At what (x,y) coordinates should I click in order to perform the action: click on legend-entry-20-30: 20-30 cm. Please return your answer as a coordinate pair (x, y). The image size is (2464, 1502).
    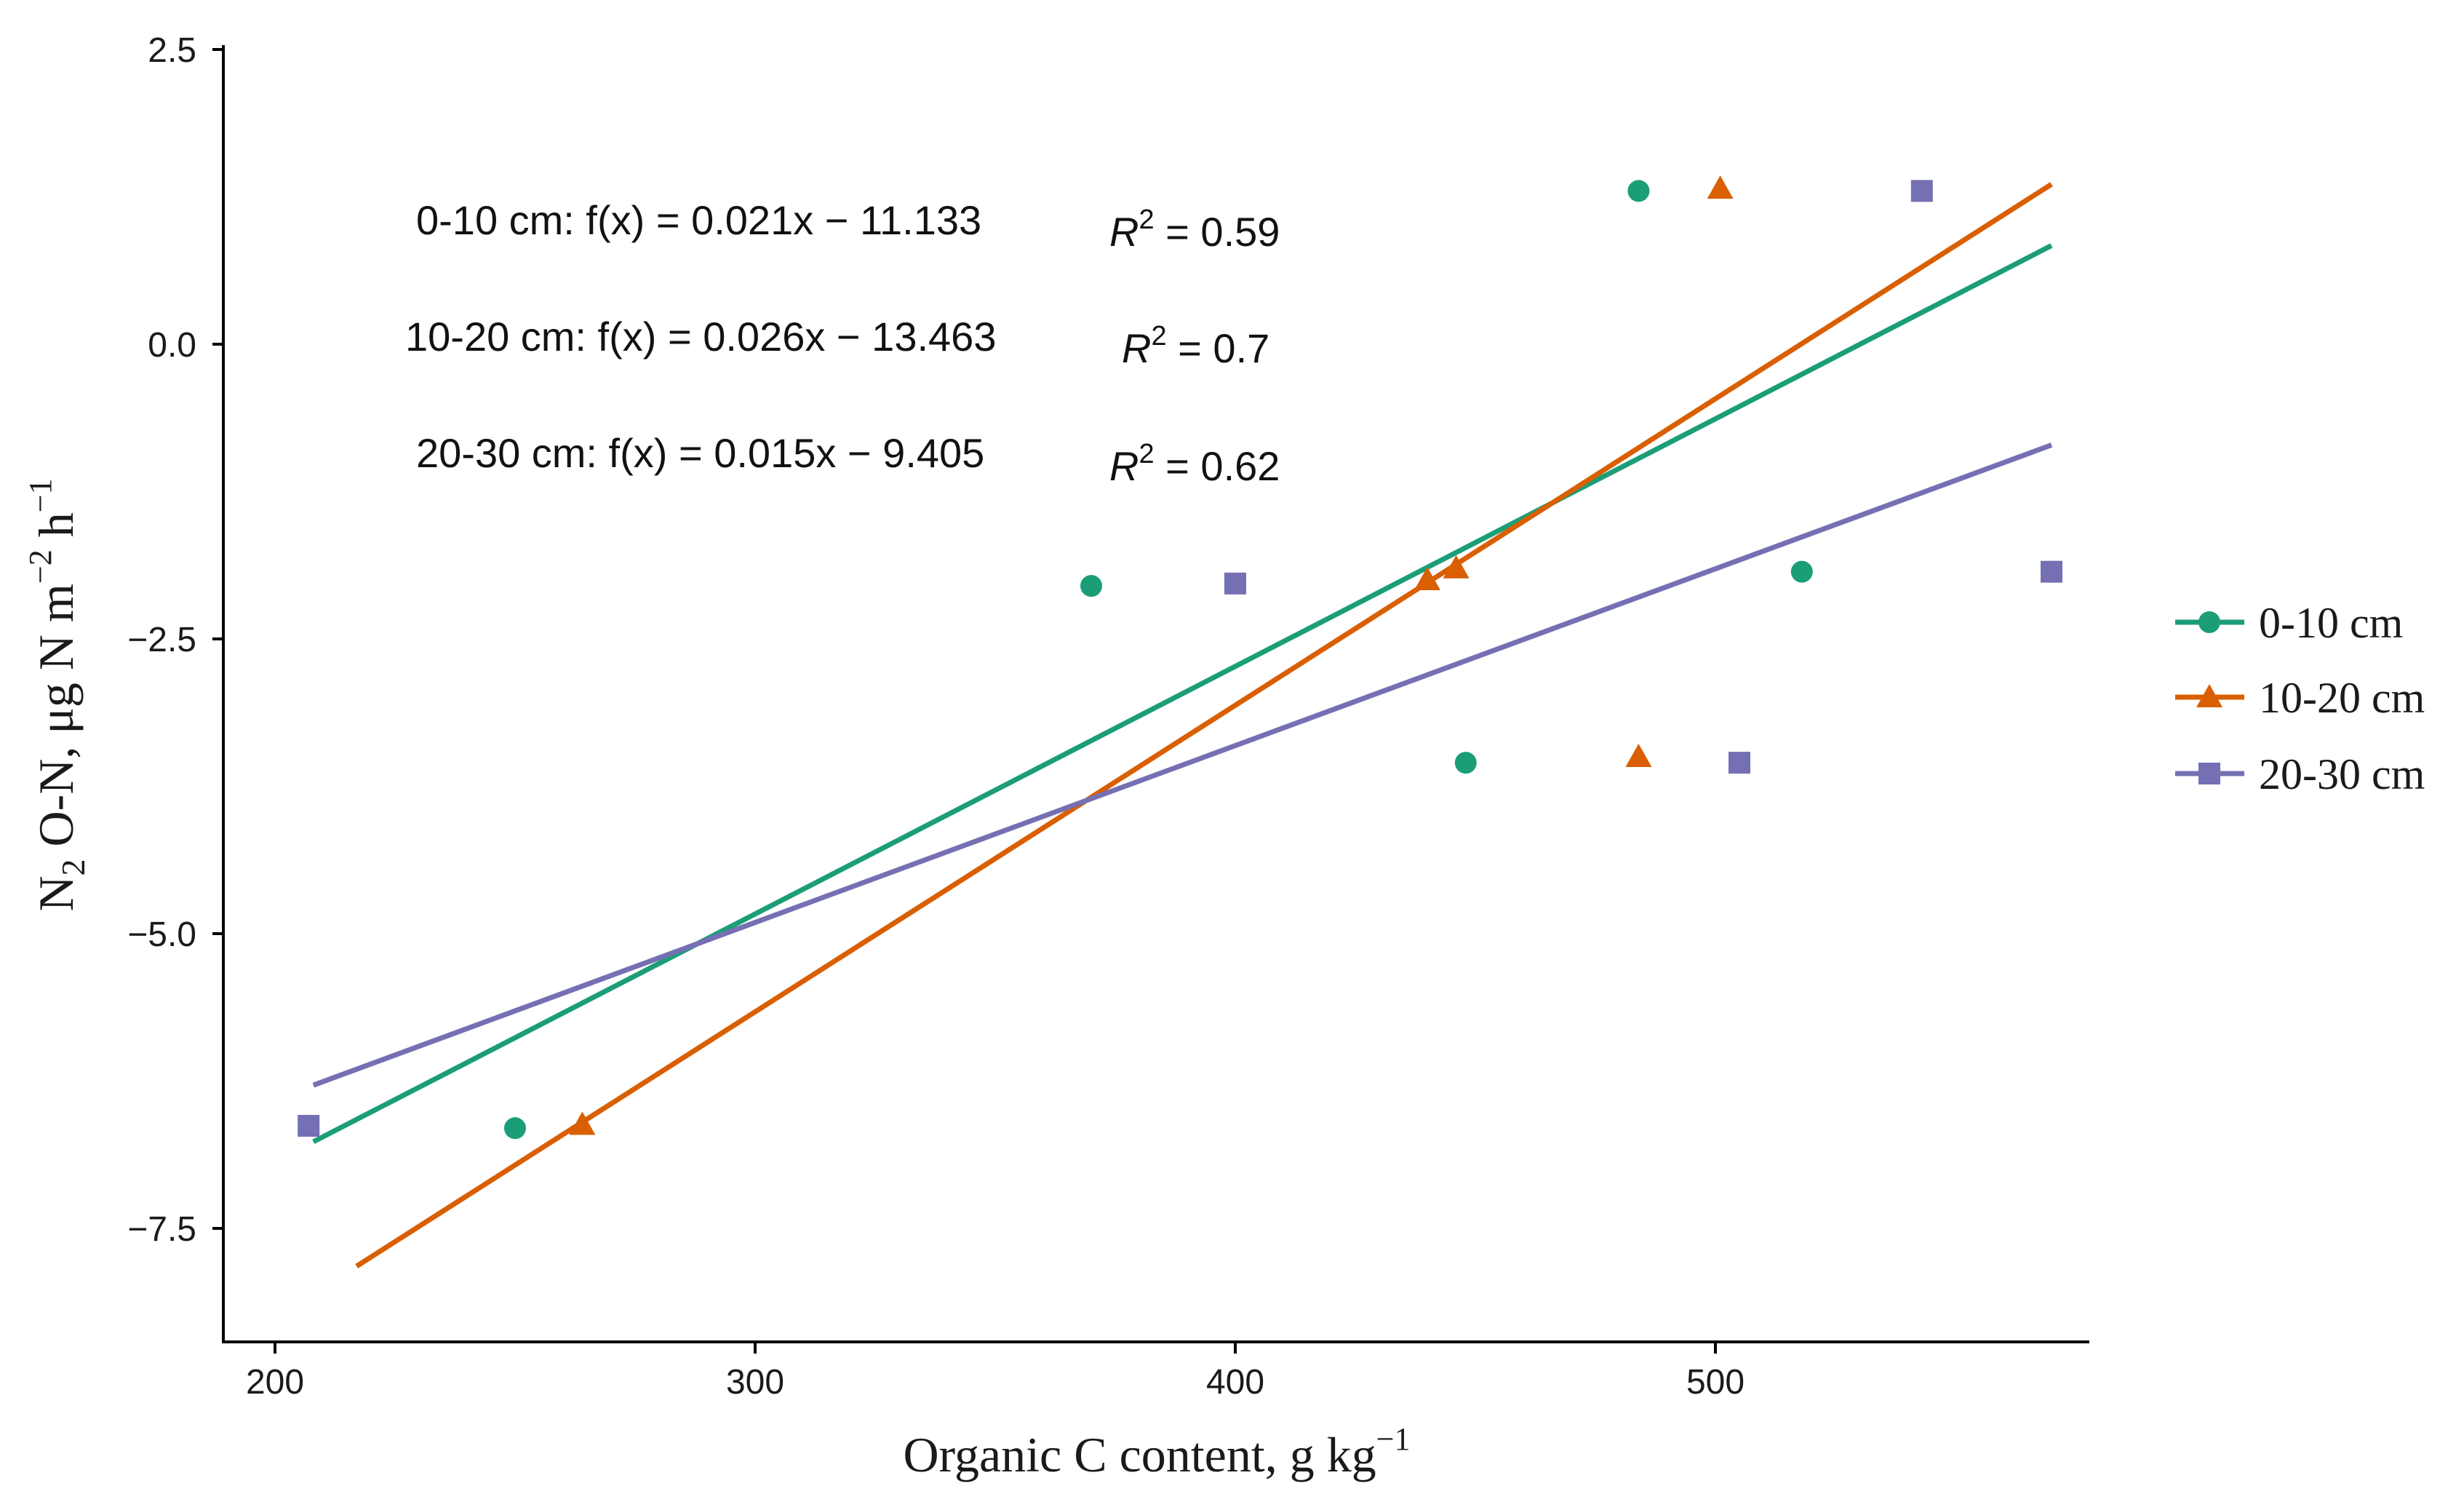
    Looking at the image, I should click on (2300, 774).